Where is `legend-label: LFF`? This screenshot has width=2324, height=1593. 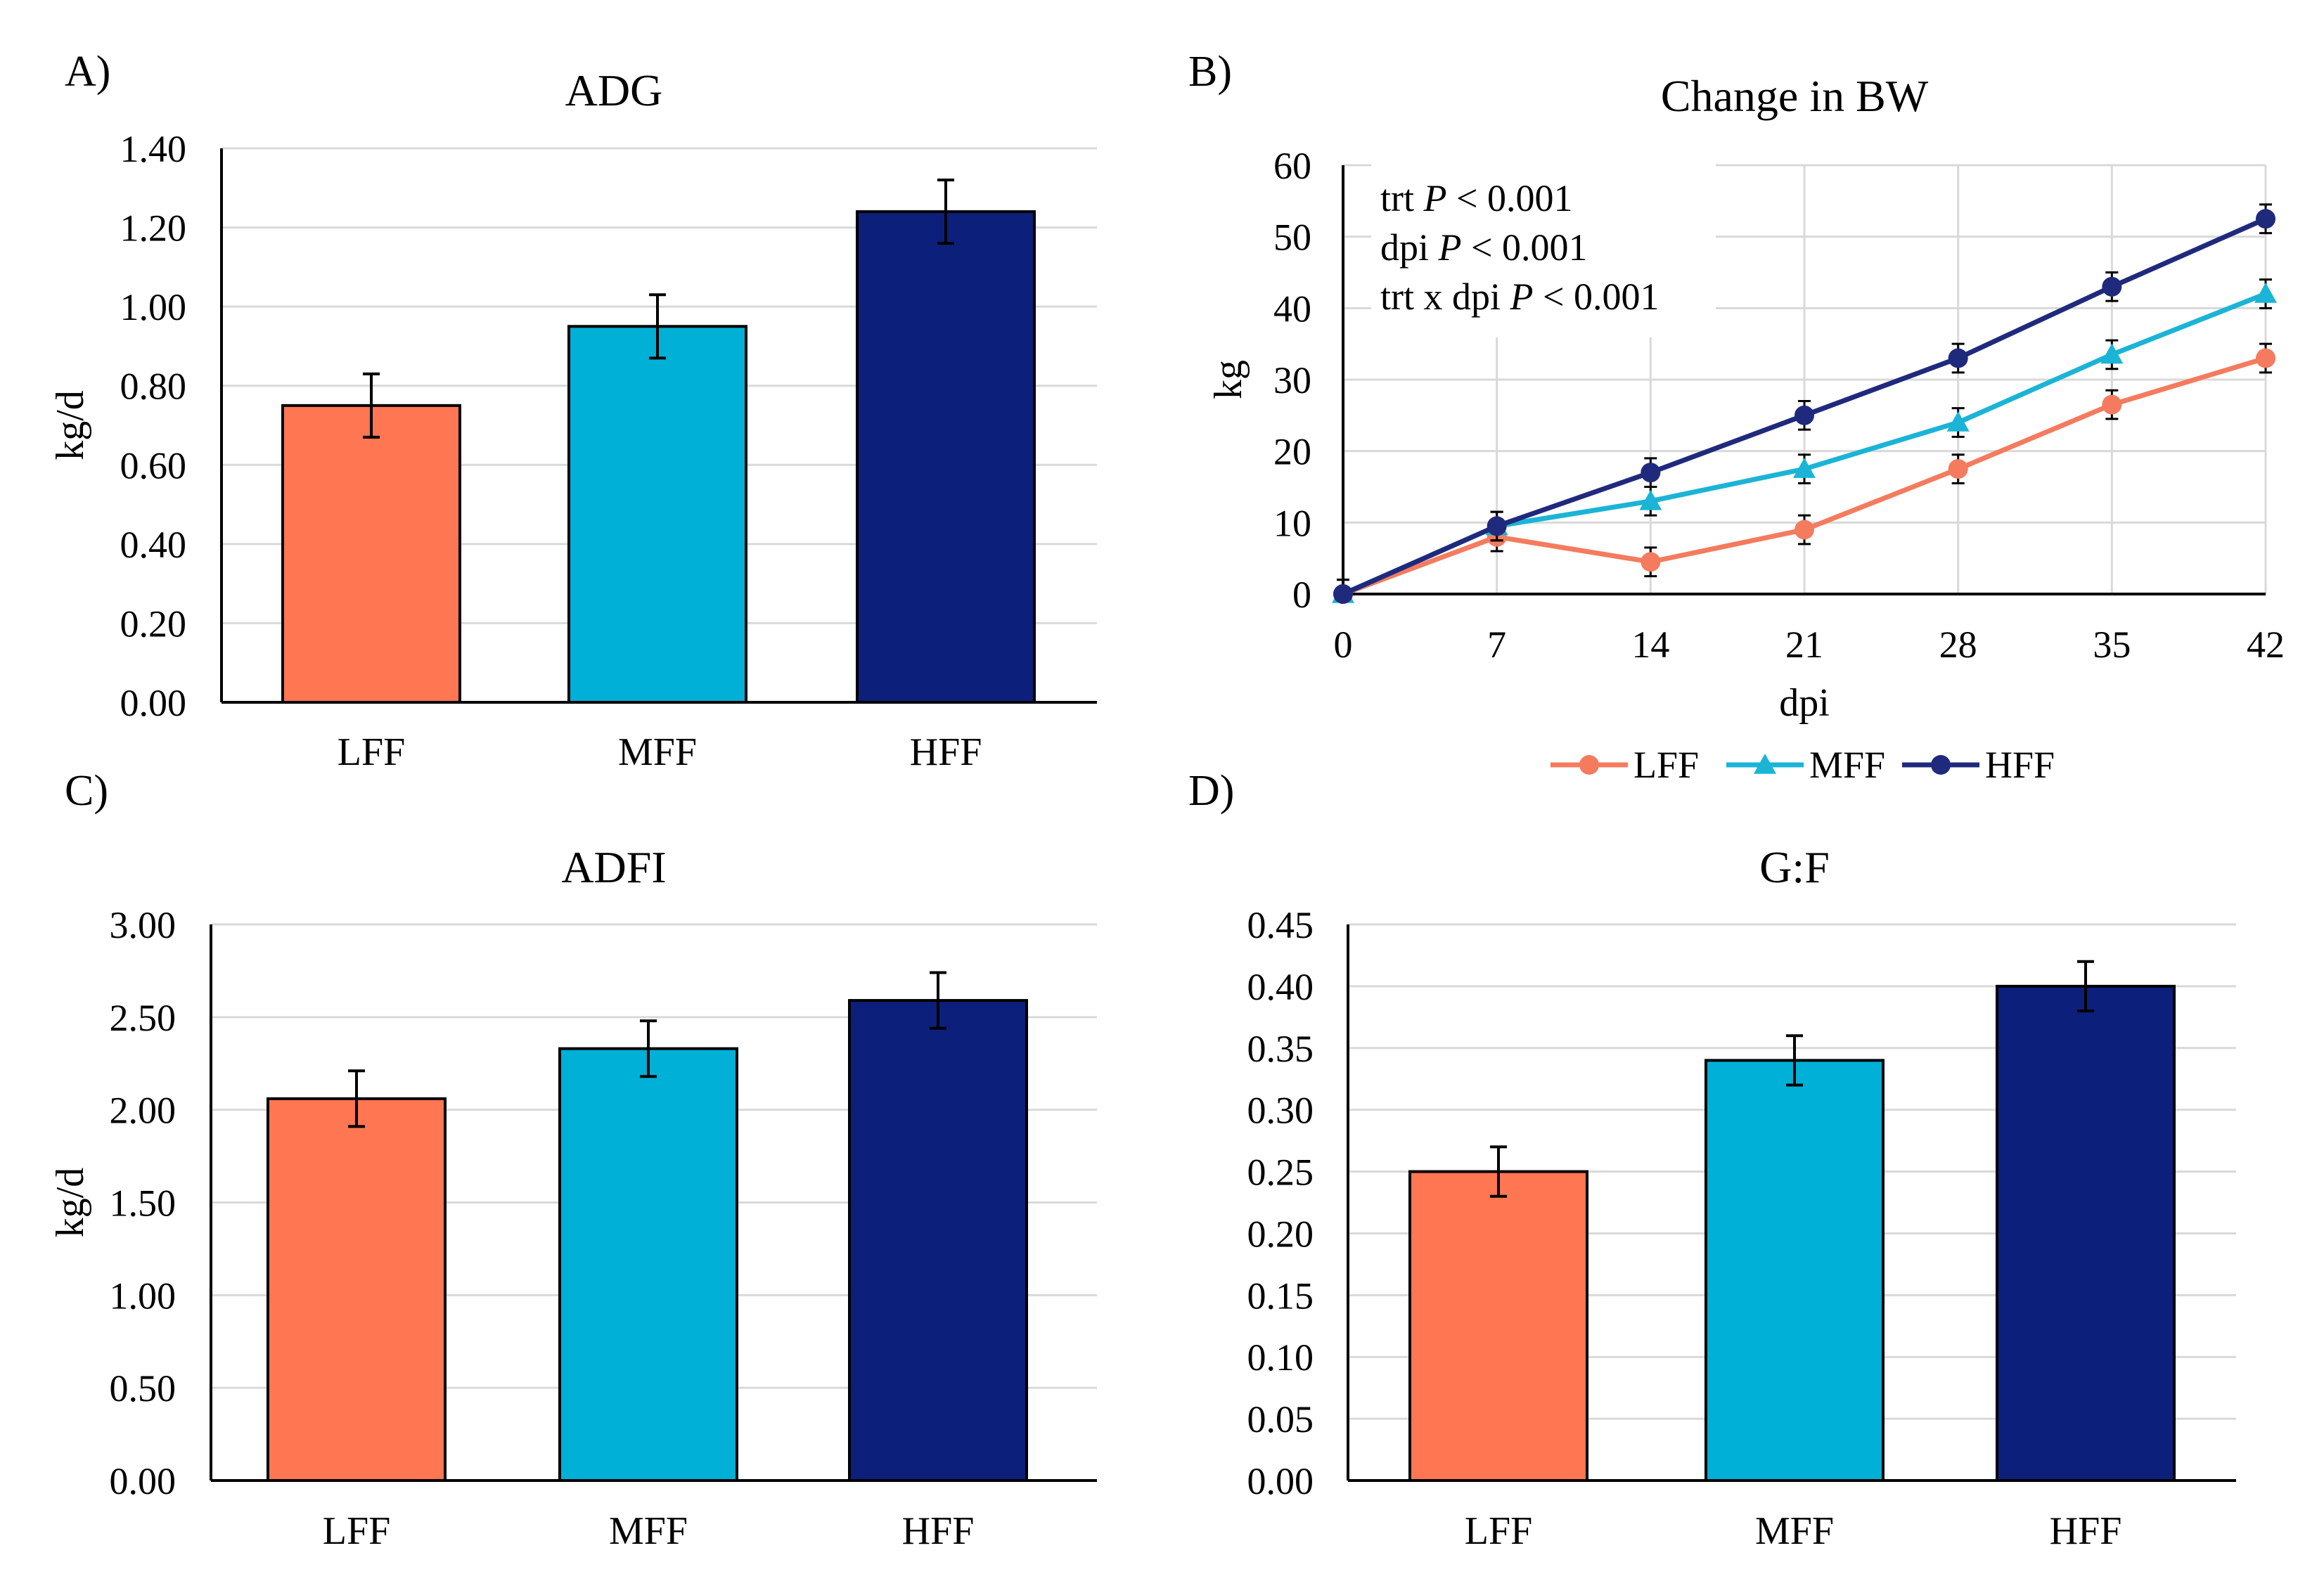 legend-label: LFF is located at coordinates (1666, 765).